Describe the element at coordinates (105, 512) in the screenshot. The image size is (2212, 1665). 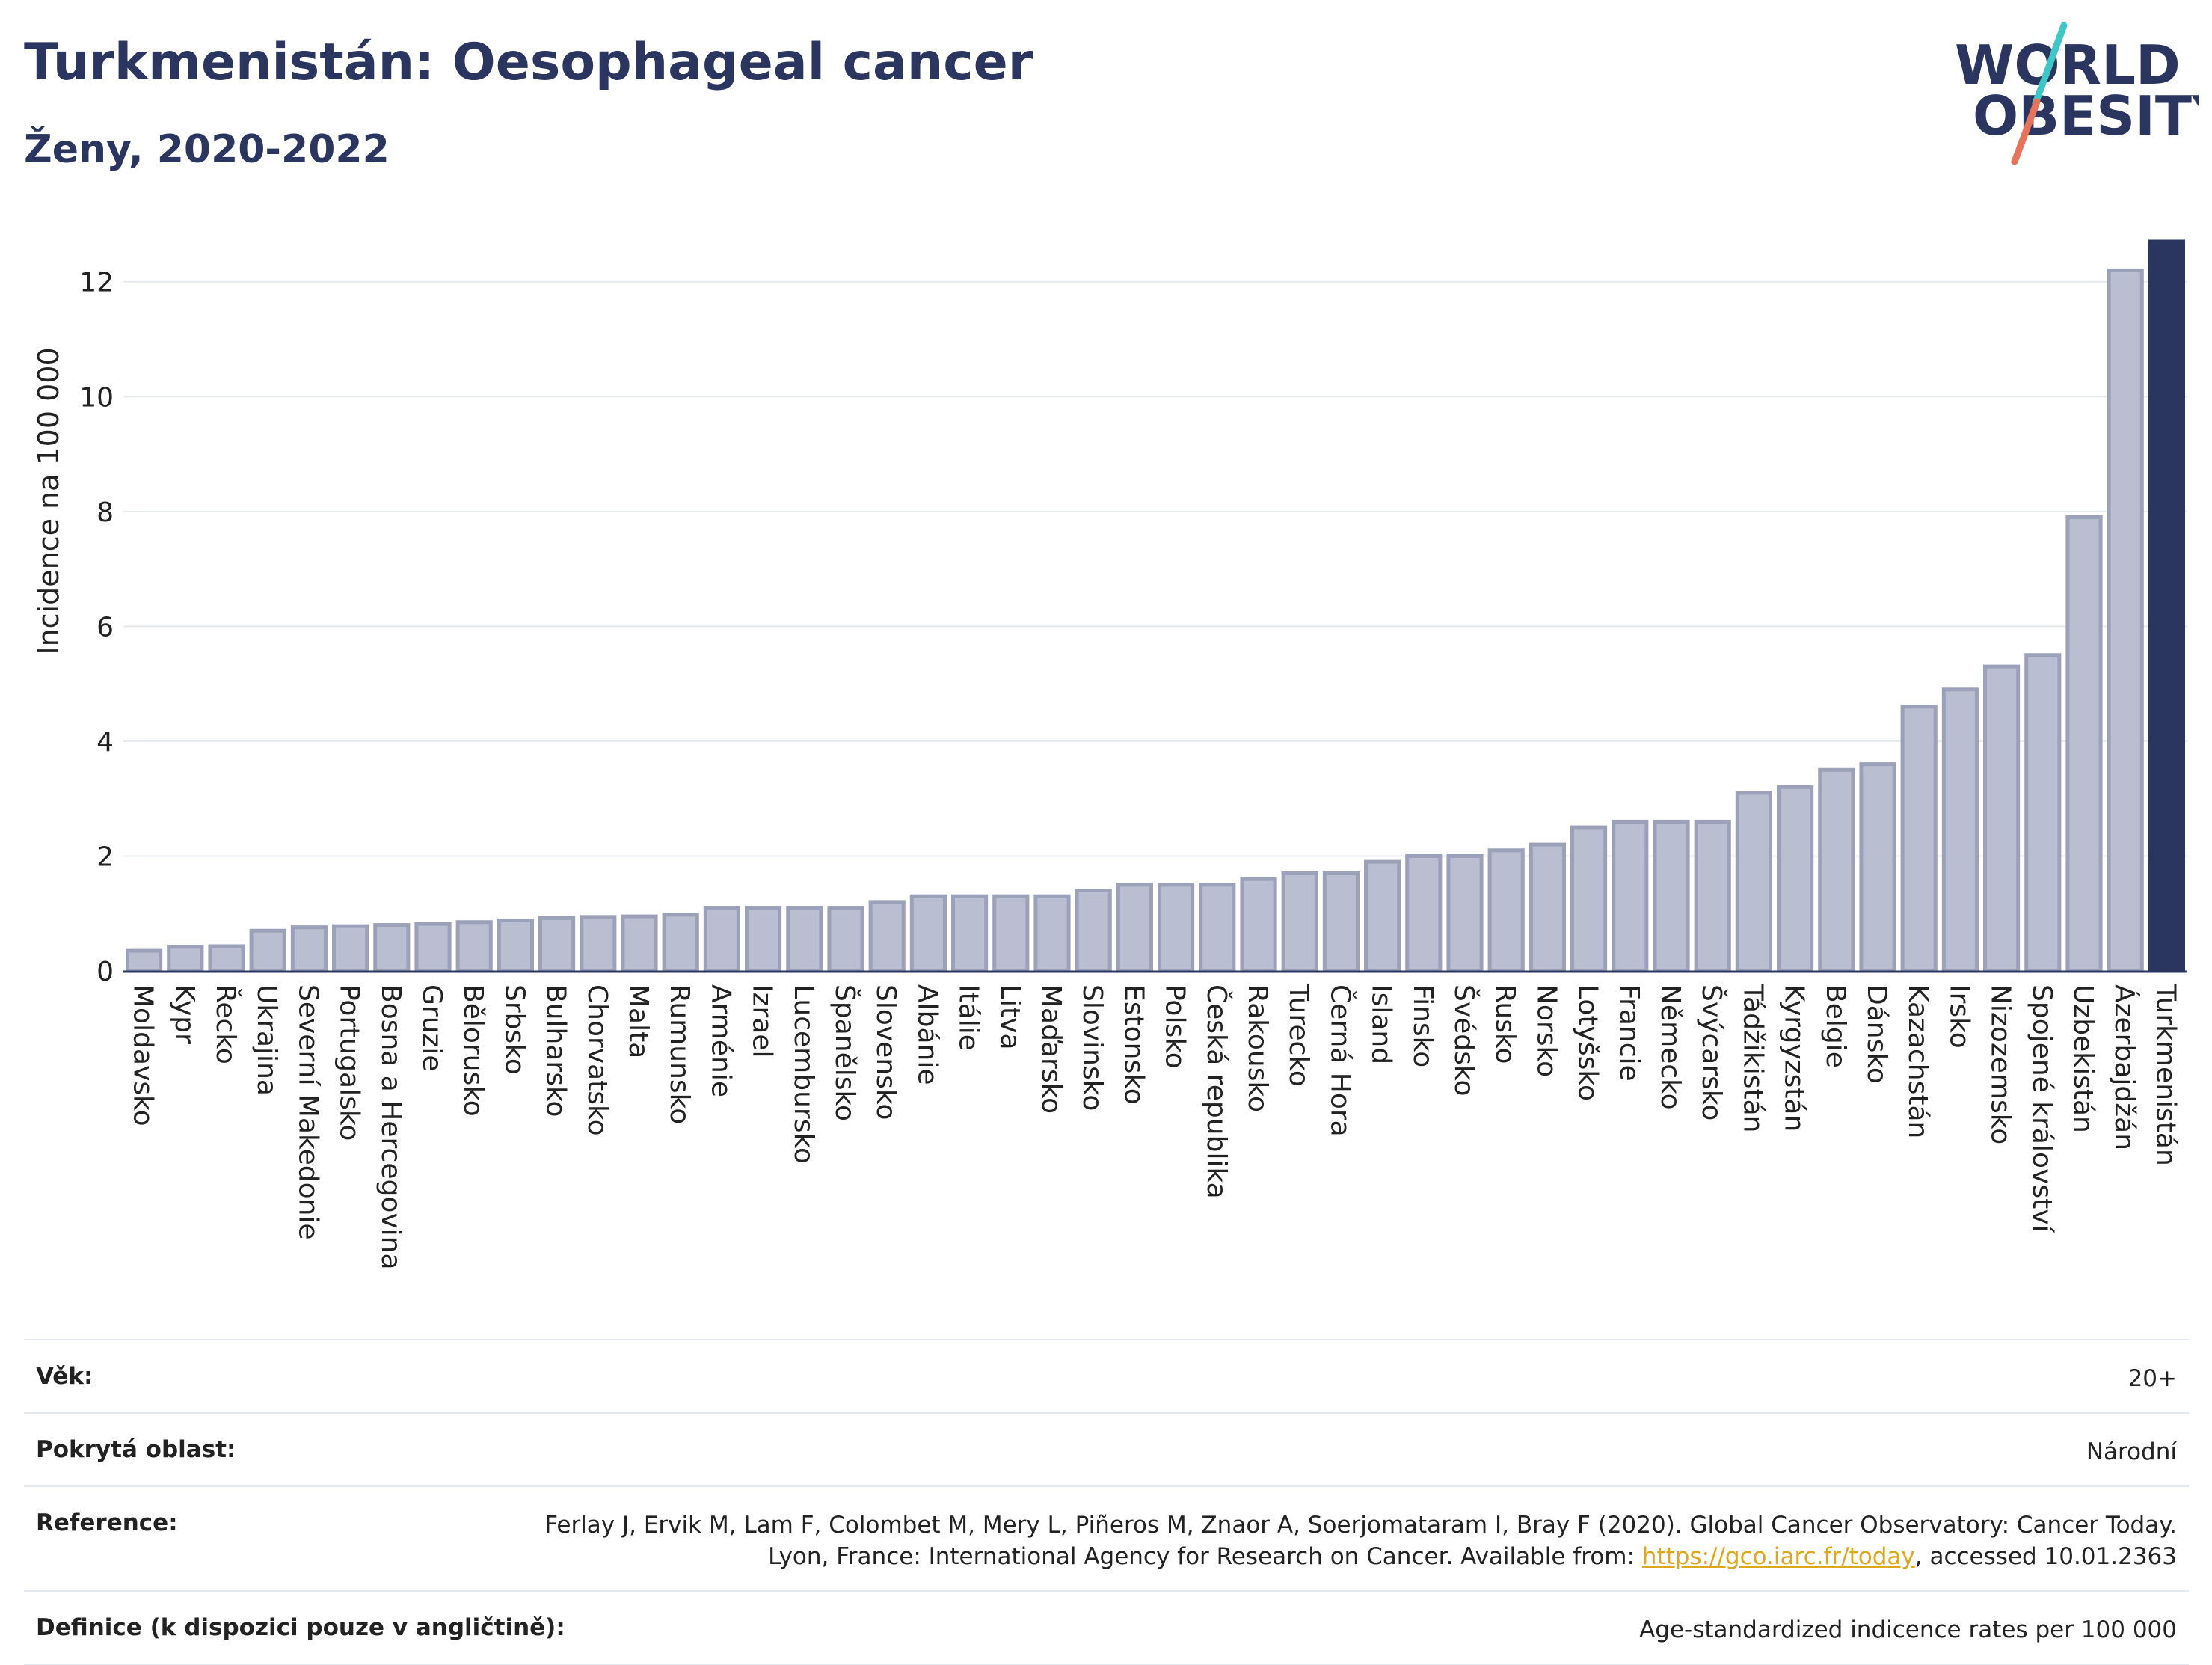
I see `y-tick-label: 8` at that location.